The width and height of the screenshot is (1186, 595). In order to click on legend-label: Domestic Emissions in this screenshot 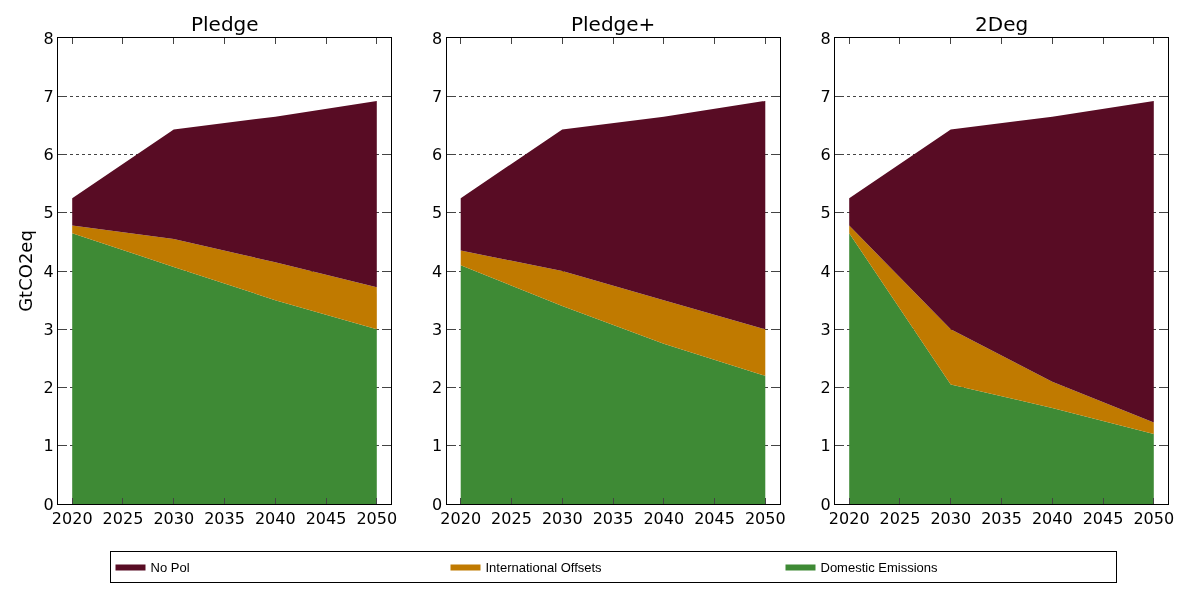, I will do `click(879, 567)`.